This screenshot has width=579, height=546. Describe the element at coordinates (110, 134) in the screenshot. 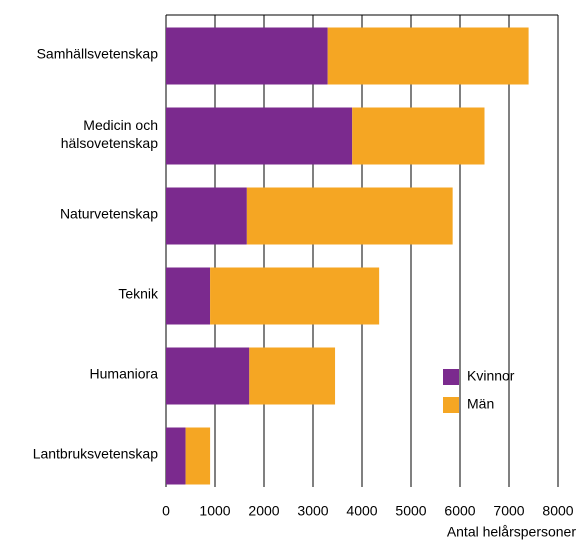

I see `y-tick-label: Medicin och hälsovetenskap` at that location.